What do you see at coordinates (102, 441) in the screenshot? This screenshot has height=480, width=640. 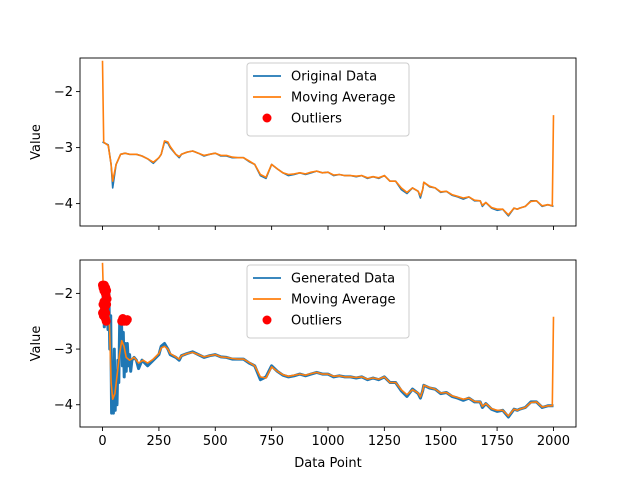 I see `x-tick-label: 0` at bounding box center [102, 441].